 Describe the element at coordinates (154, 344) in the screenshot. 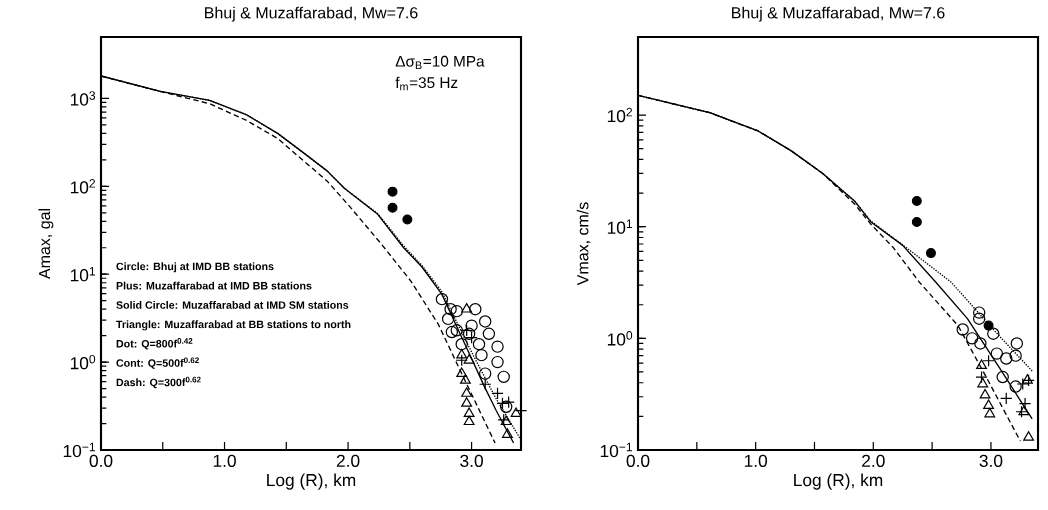

I see `annotation: Dot: Q=800f$^{0.42}$` at that location.